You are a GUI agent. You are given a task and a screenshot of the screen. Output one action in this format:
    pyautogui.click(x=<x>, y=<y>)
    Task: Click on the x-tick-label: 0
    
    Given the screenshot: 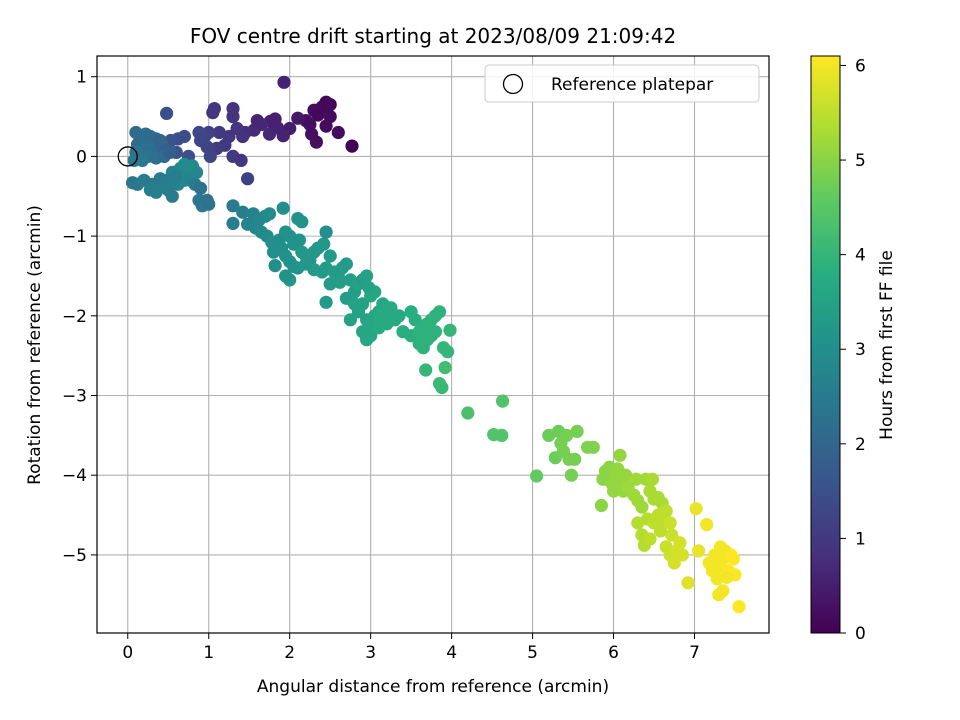 What is the action you would take?
    pyautogui.click(x=127, y=653)
    